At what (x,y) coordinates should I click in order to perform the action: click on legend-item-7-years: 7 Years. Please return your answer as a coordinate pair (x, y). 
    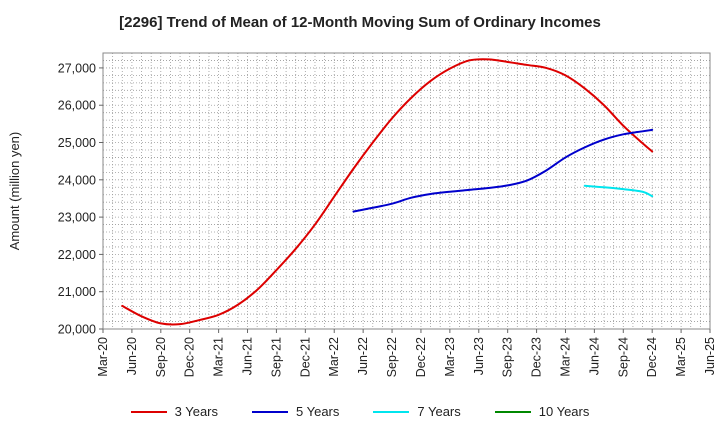
    Looking at the image, I should click on (417, 411).